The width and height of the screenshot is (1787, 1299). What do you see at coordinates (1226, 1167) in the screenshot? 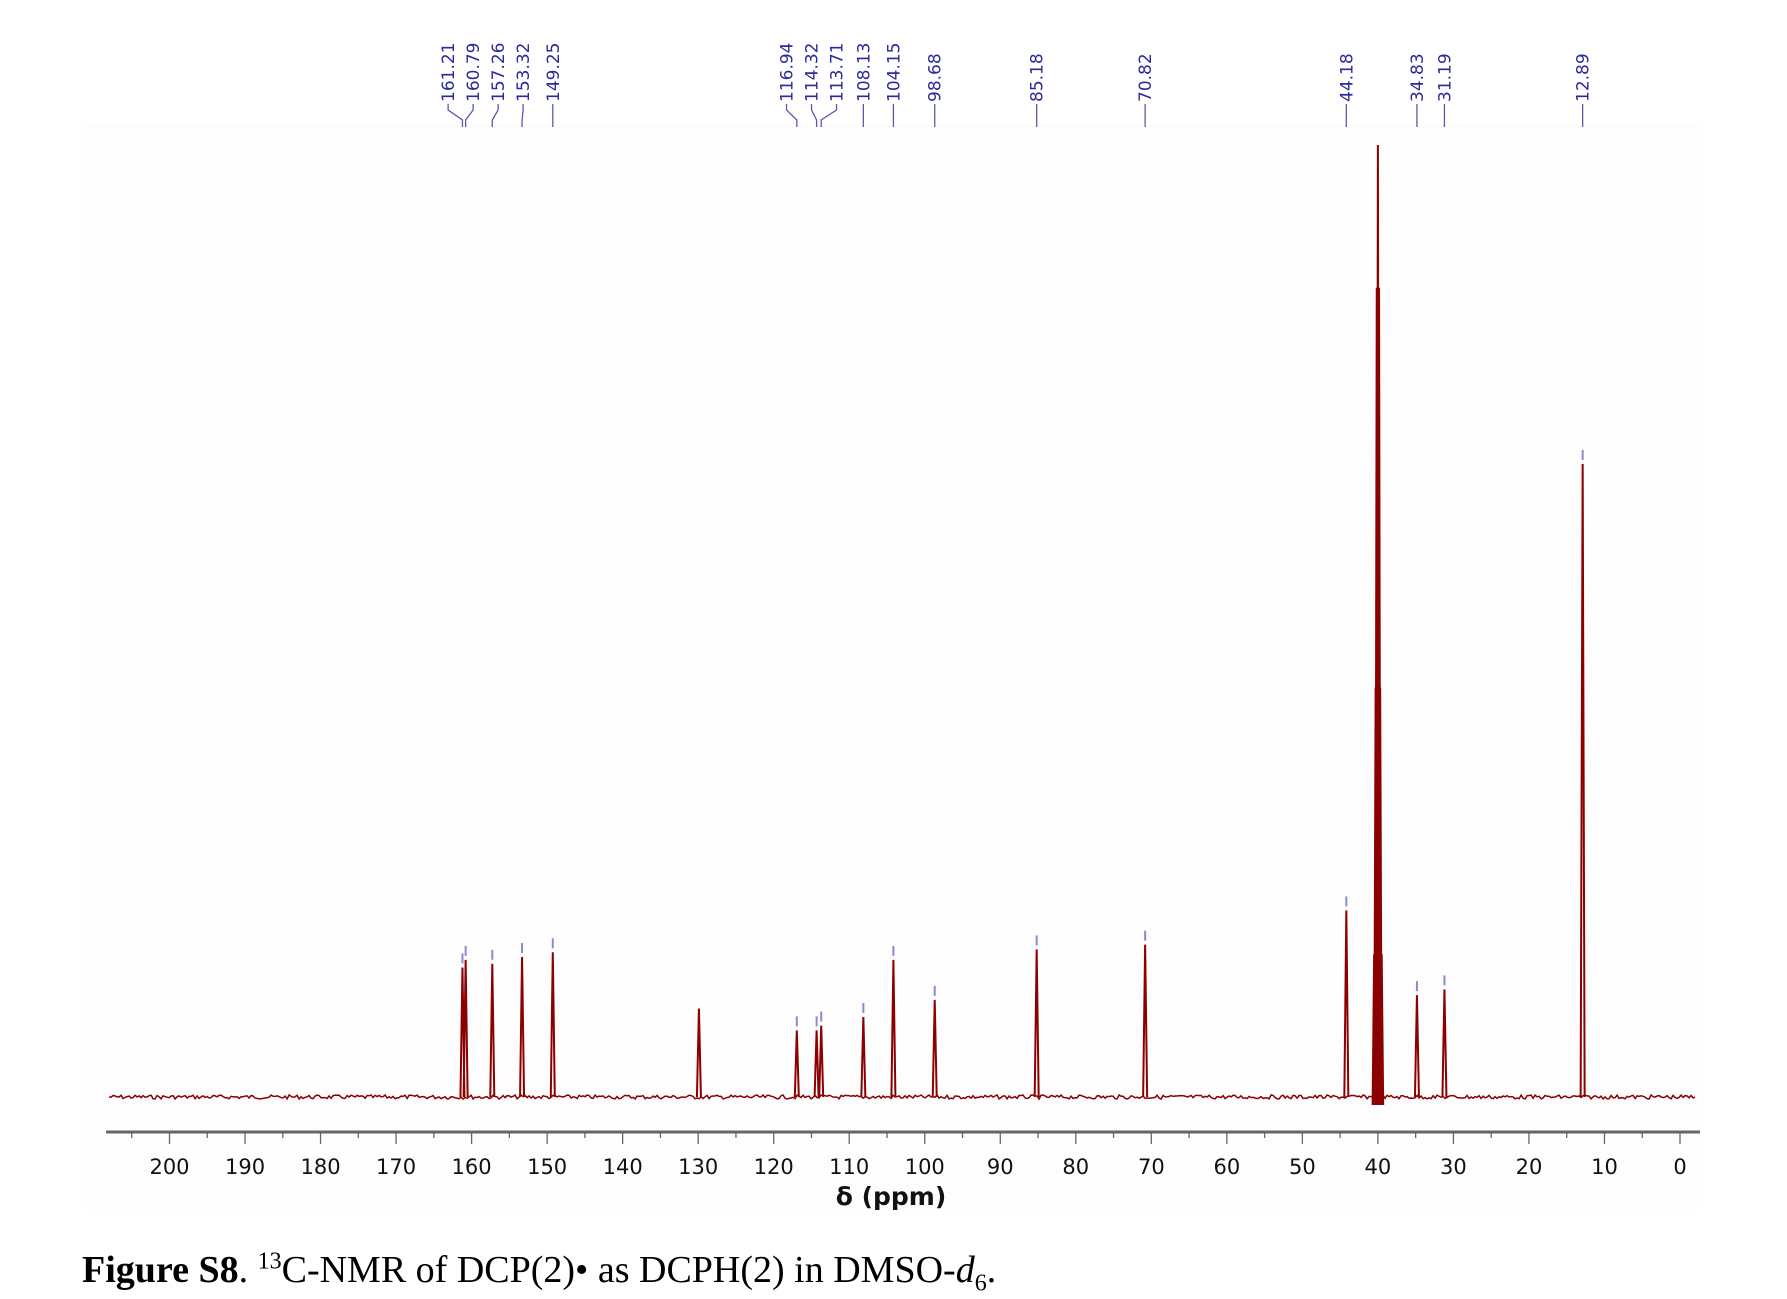
I see `x-tick-label: 60` at bounding box center [1226, 1167].